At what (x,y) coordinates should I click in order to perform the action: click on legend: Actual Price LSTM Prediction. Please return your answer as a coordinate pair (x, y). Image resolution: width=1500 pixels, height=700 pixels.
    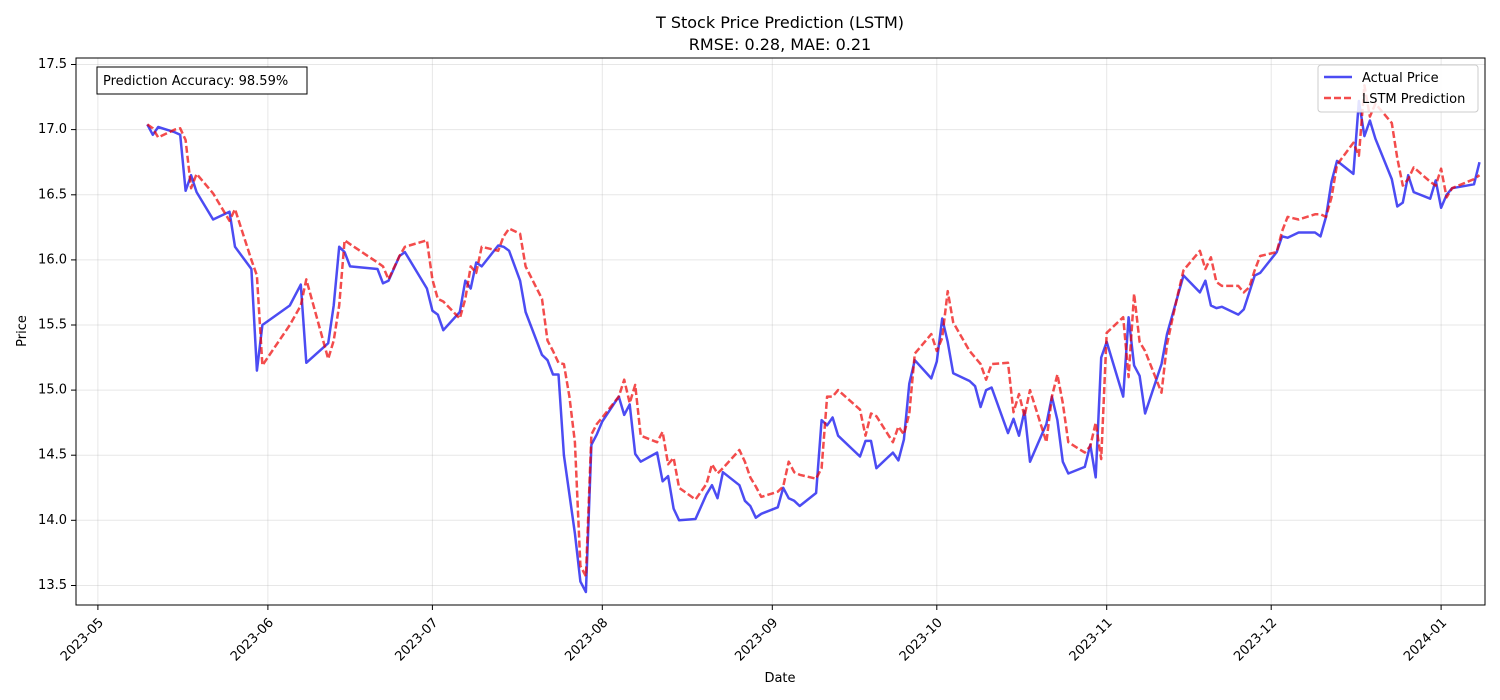
    Looking at the image, I should click on (1398, 88).